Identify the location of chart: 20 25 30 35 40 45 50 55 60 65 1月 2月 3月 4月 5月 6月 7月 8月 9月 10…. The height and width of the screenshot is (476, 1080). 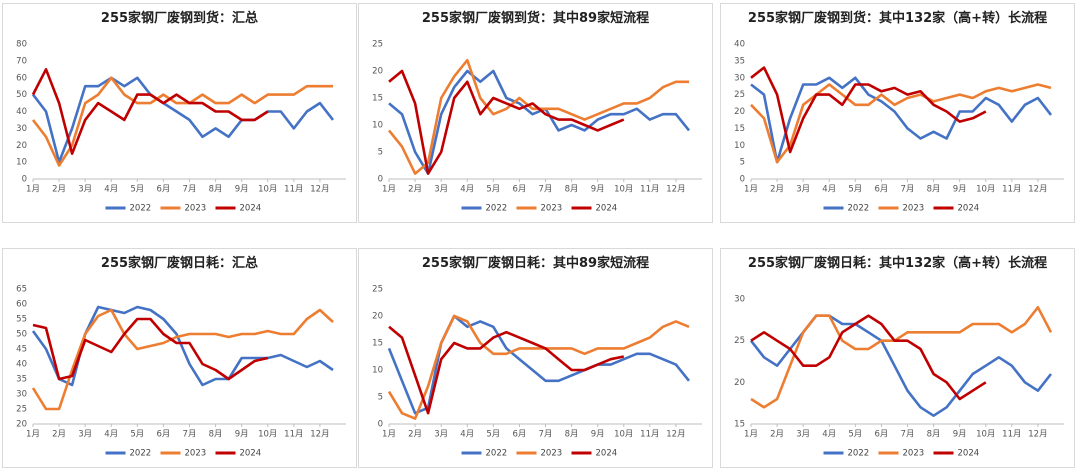
(181, 372).